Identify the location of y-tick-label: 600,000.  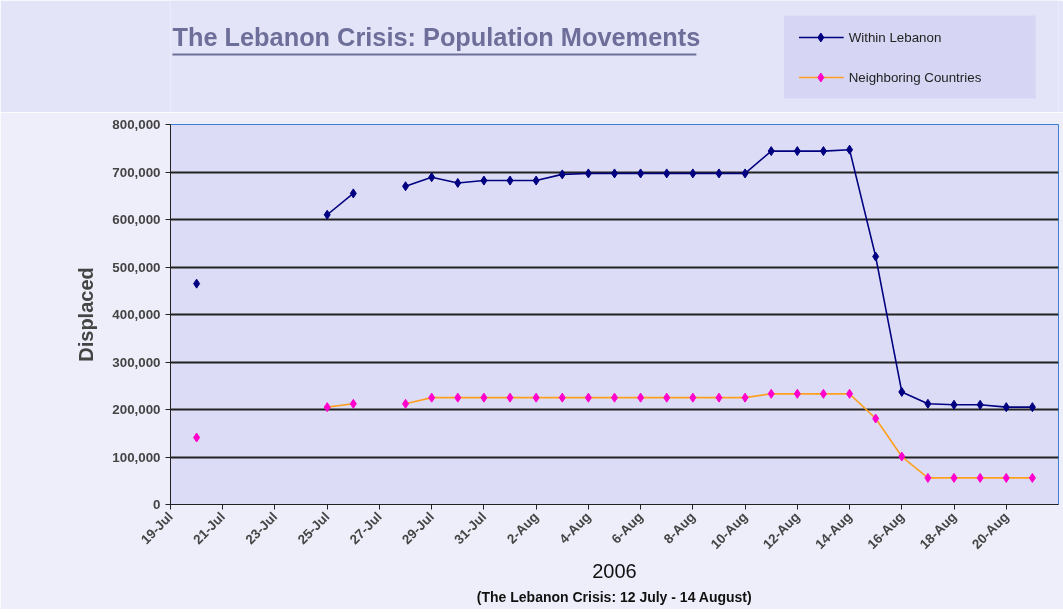
(136, 219).